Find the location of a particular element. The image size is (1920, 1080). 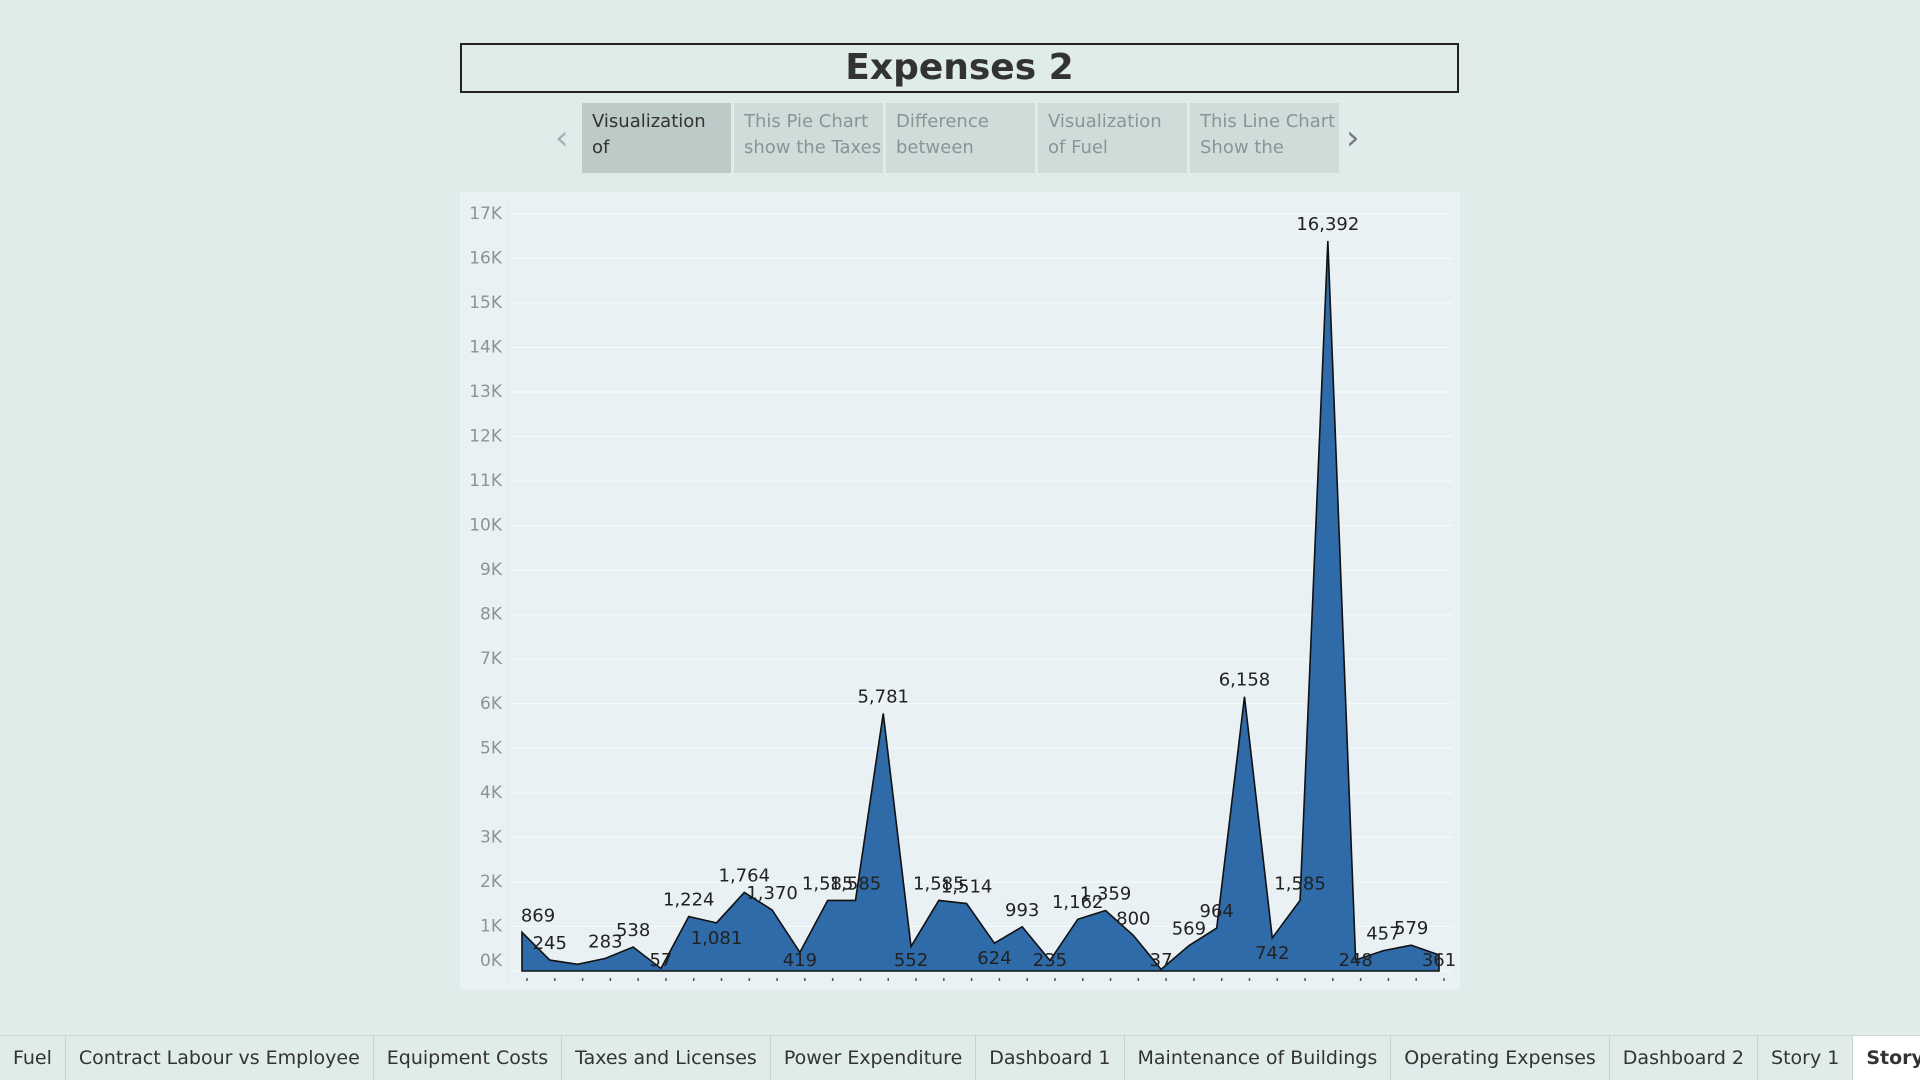

data-label: 57 is located at coordinates (660, 960).